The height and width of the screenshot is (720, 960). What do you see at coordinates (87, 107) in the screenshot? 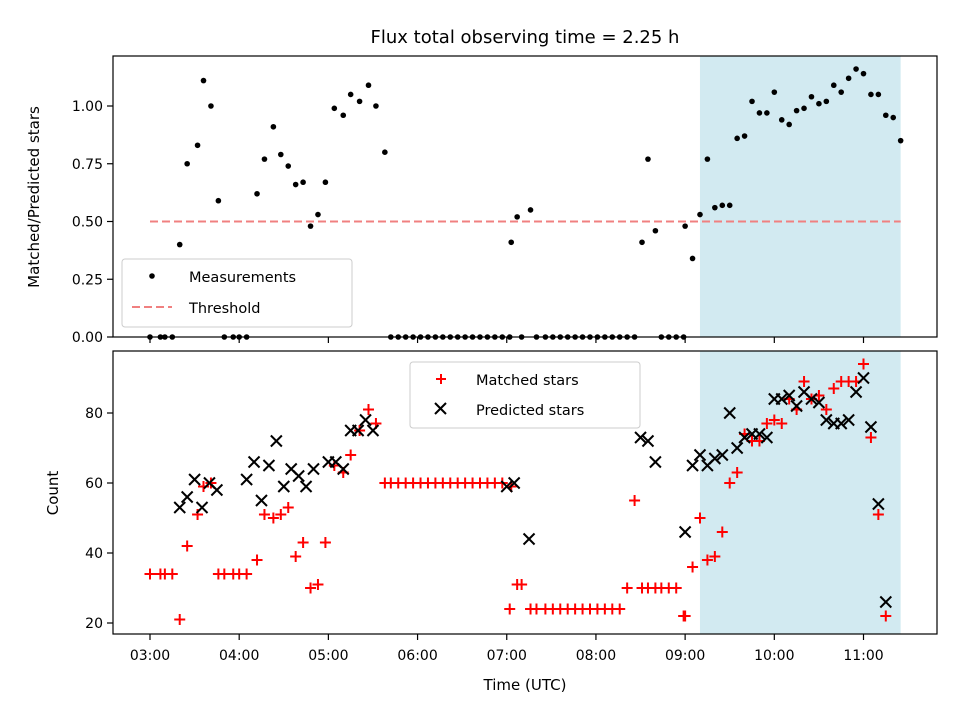
I see `top-y-tick-label: 1.00` at bounding box center [87, 107].